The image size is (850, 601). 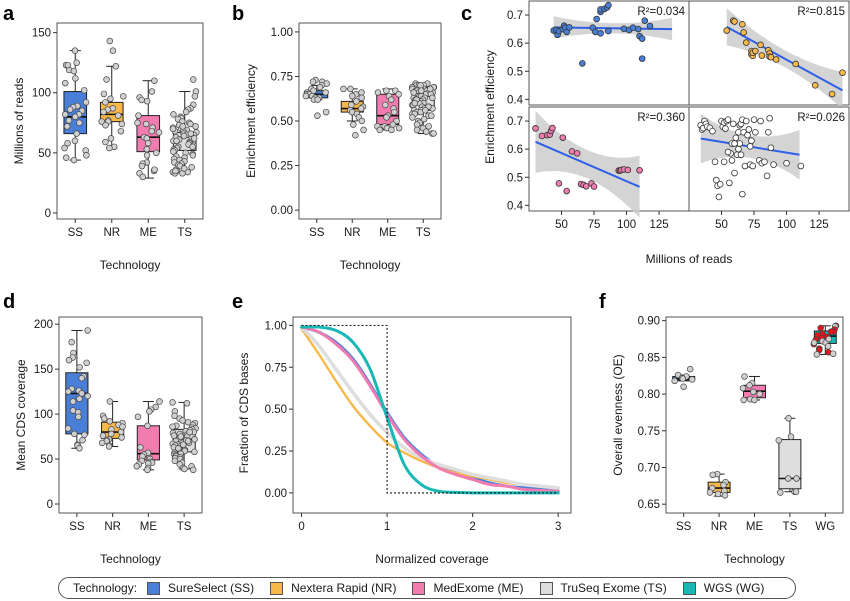 I want to click on curve-me, so click(x=430, y=409).